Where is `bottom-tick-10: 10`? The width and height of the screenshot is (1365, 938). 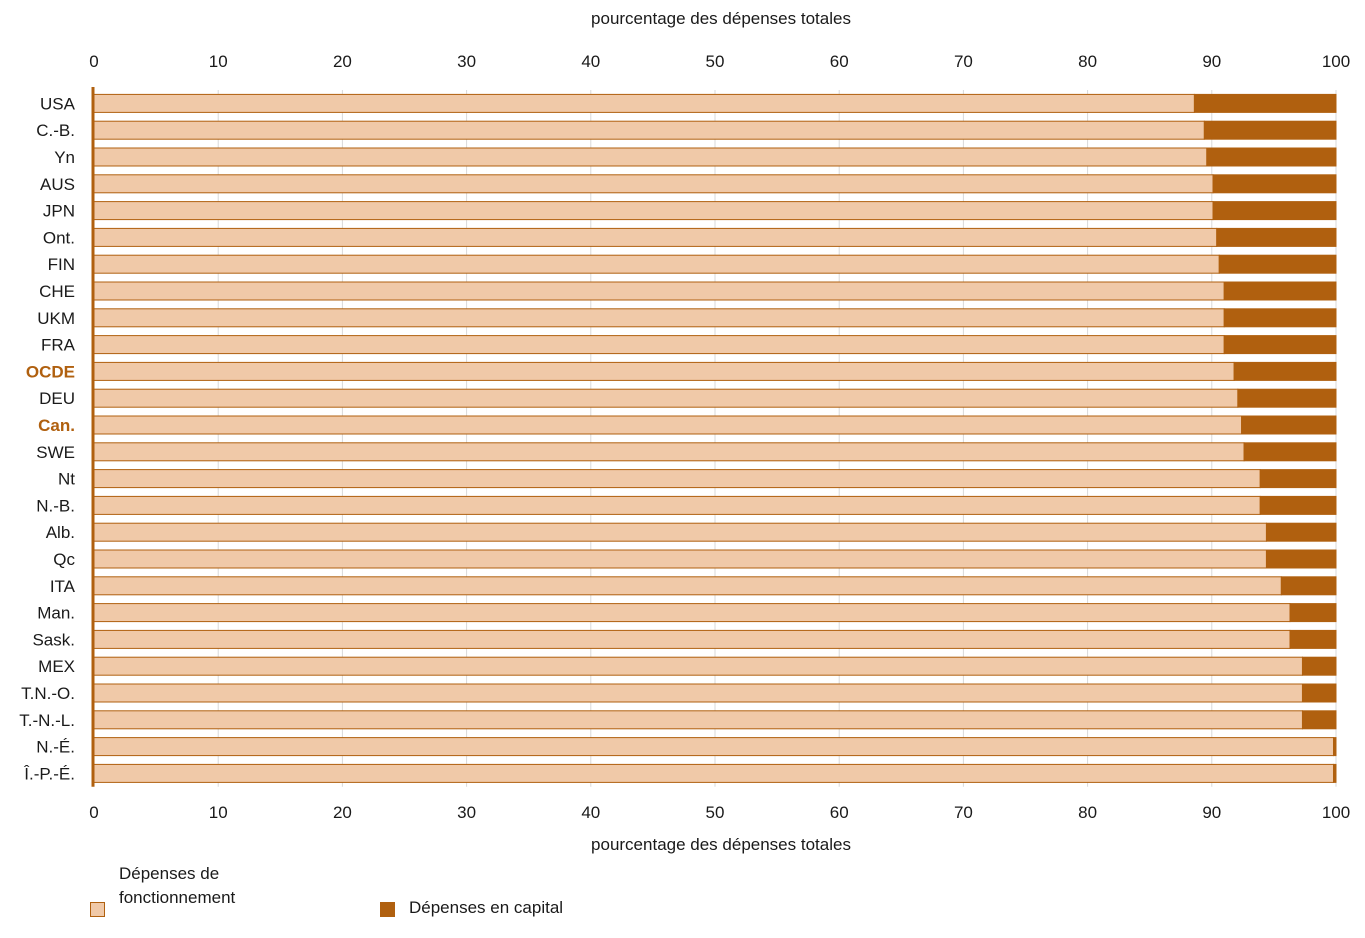
bottom-tick-10: 10 is located at coordinates (218, 812).